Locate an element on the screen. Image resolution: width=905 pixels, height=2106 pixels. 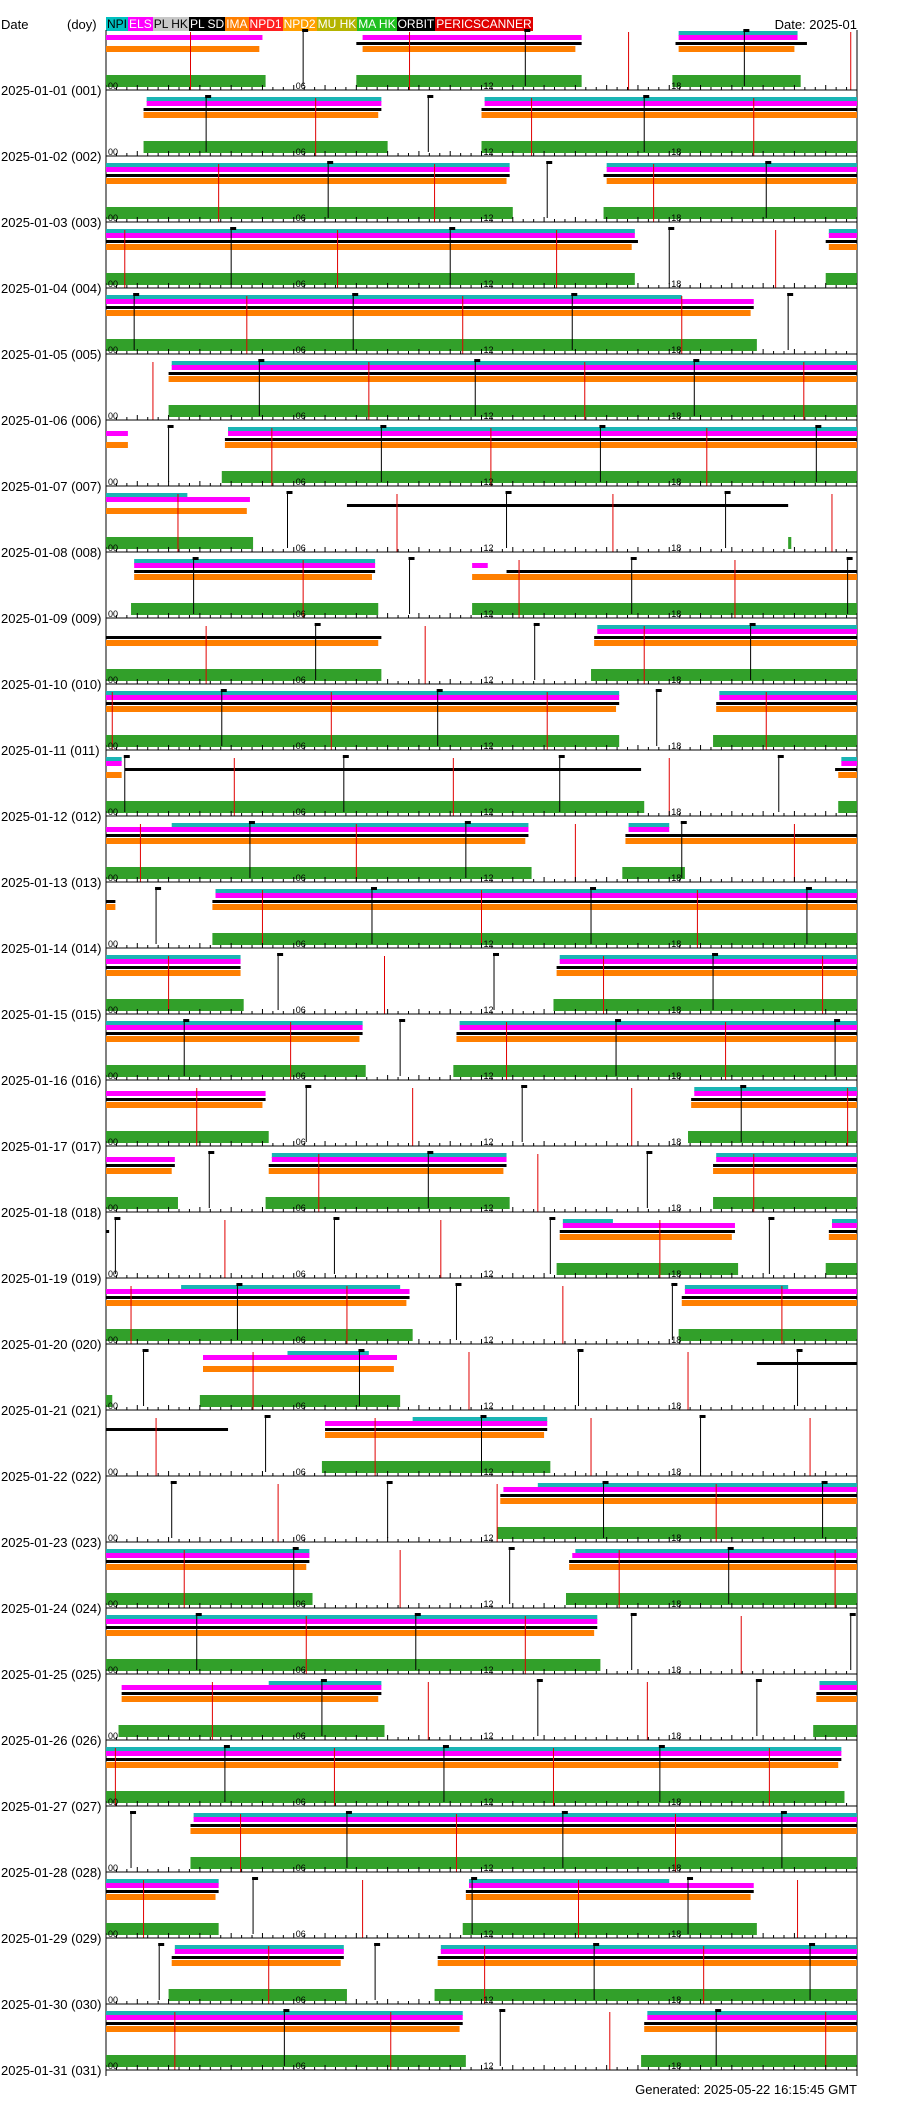
day-row-013: 00 06 12 18 2025-01-13 (013) is located at coordinates (429, 855).